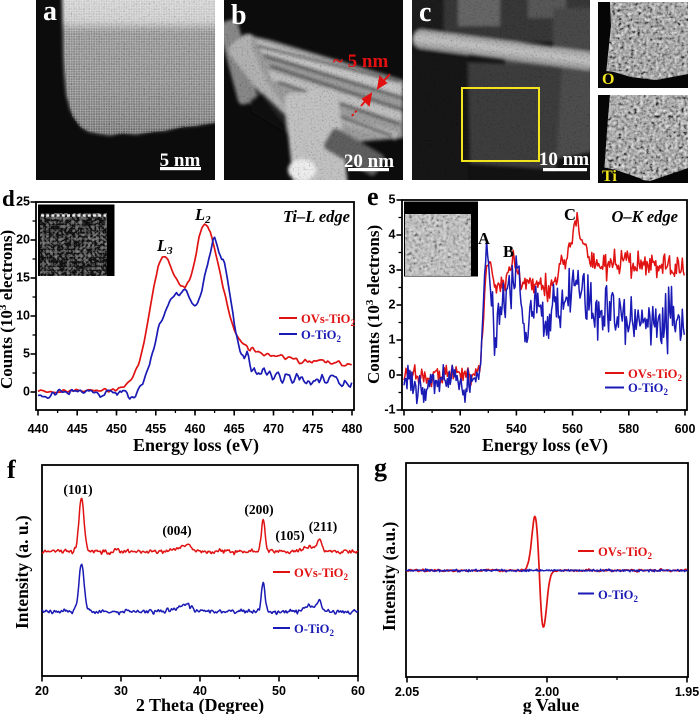 The height and width of the screenshot is (714, 700). What do you see at coordinates (176, 530) in the screenshot?
I see `svg-text: (004)` at bounding box center [176, 530].